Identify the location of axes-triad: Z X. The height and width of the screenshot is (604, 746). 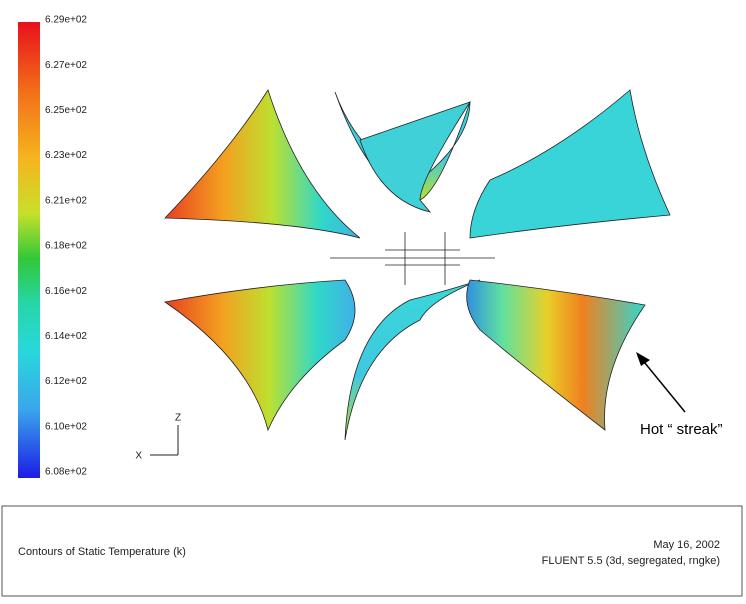
(158, 437).